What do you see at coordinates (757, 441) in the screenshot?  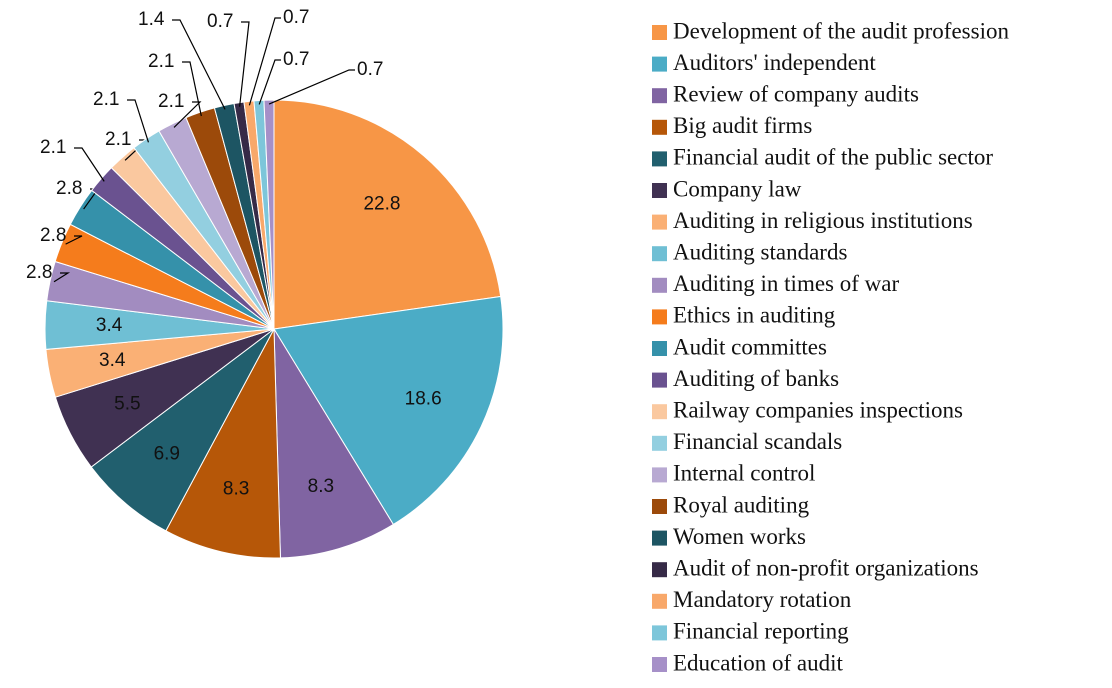 I see `legend-label: Financial scandals` at bounding box center [757, 441].